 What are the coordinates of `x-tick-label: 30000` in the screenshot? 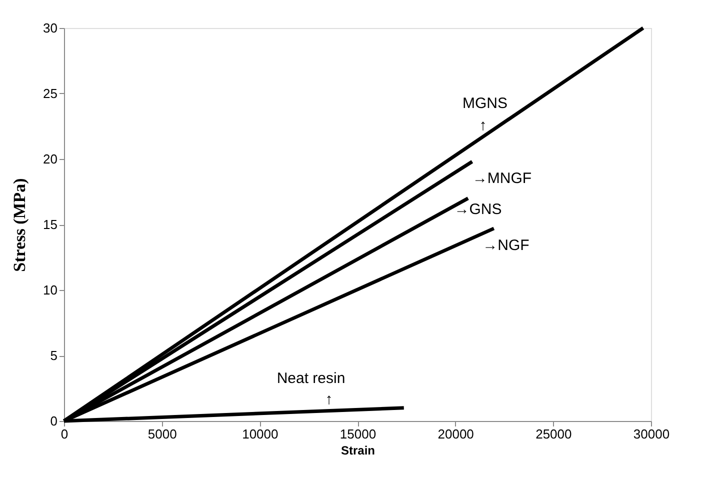 It's located at (651, 434).